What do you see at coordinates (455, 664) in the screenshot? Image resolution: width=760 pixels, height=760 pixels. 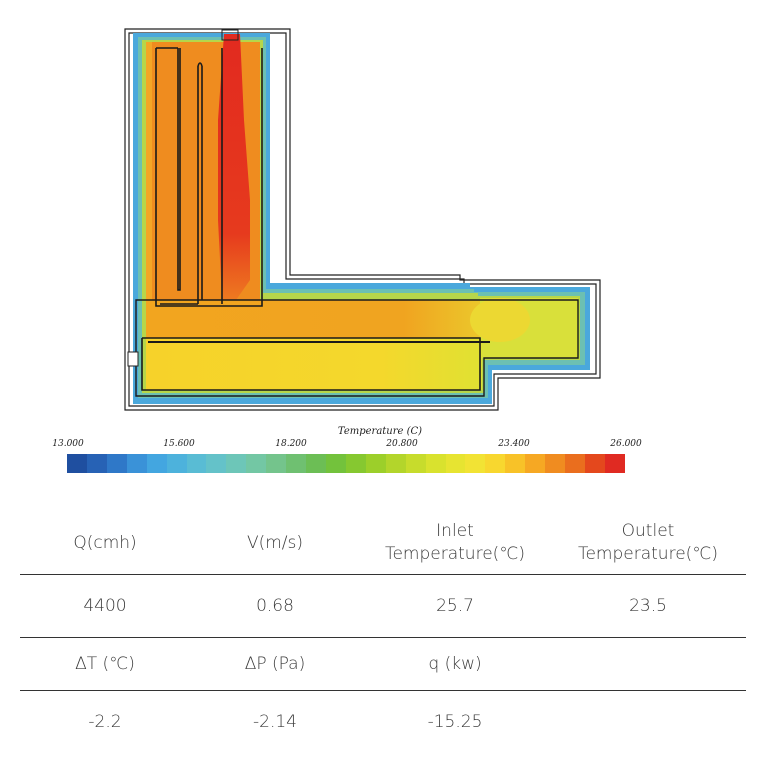 I see `header-heat-load: q (kw)` at bounding box center [455, 664].